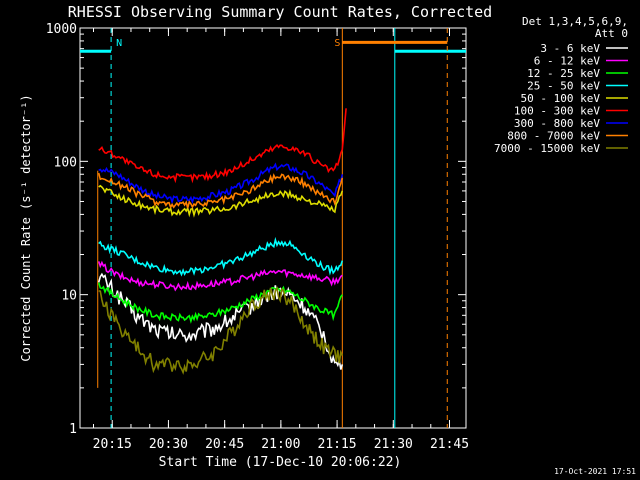 The image size is (640, 480). I want to click on annotation-n: N, so click(119, 43).